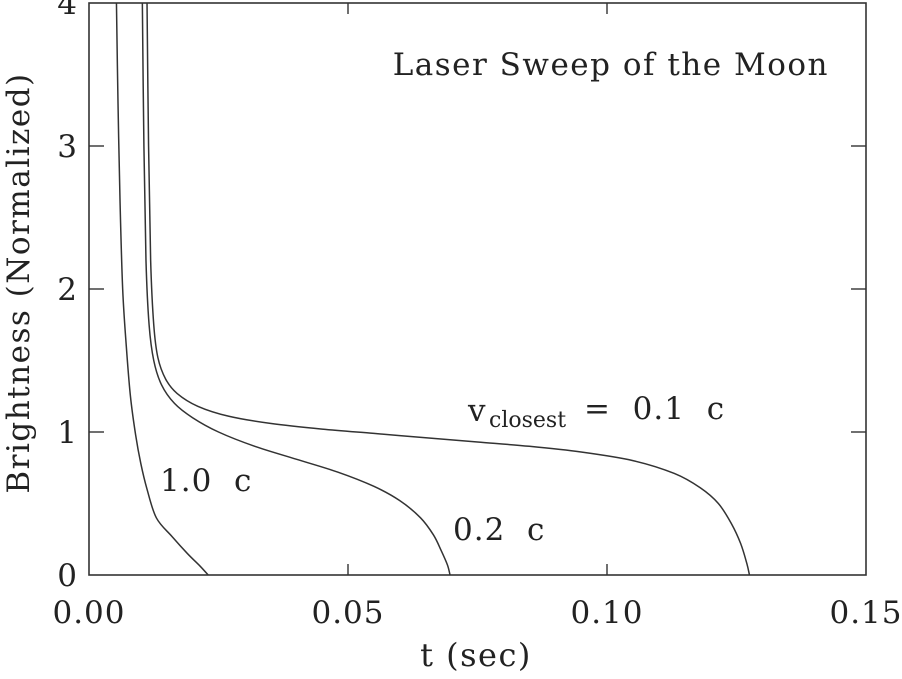 The height and width of the screenshot is (679, 902). I want to click on annotation-v-subscript: closest, so click(527, 420).